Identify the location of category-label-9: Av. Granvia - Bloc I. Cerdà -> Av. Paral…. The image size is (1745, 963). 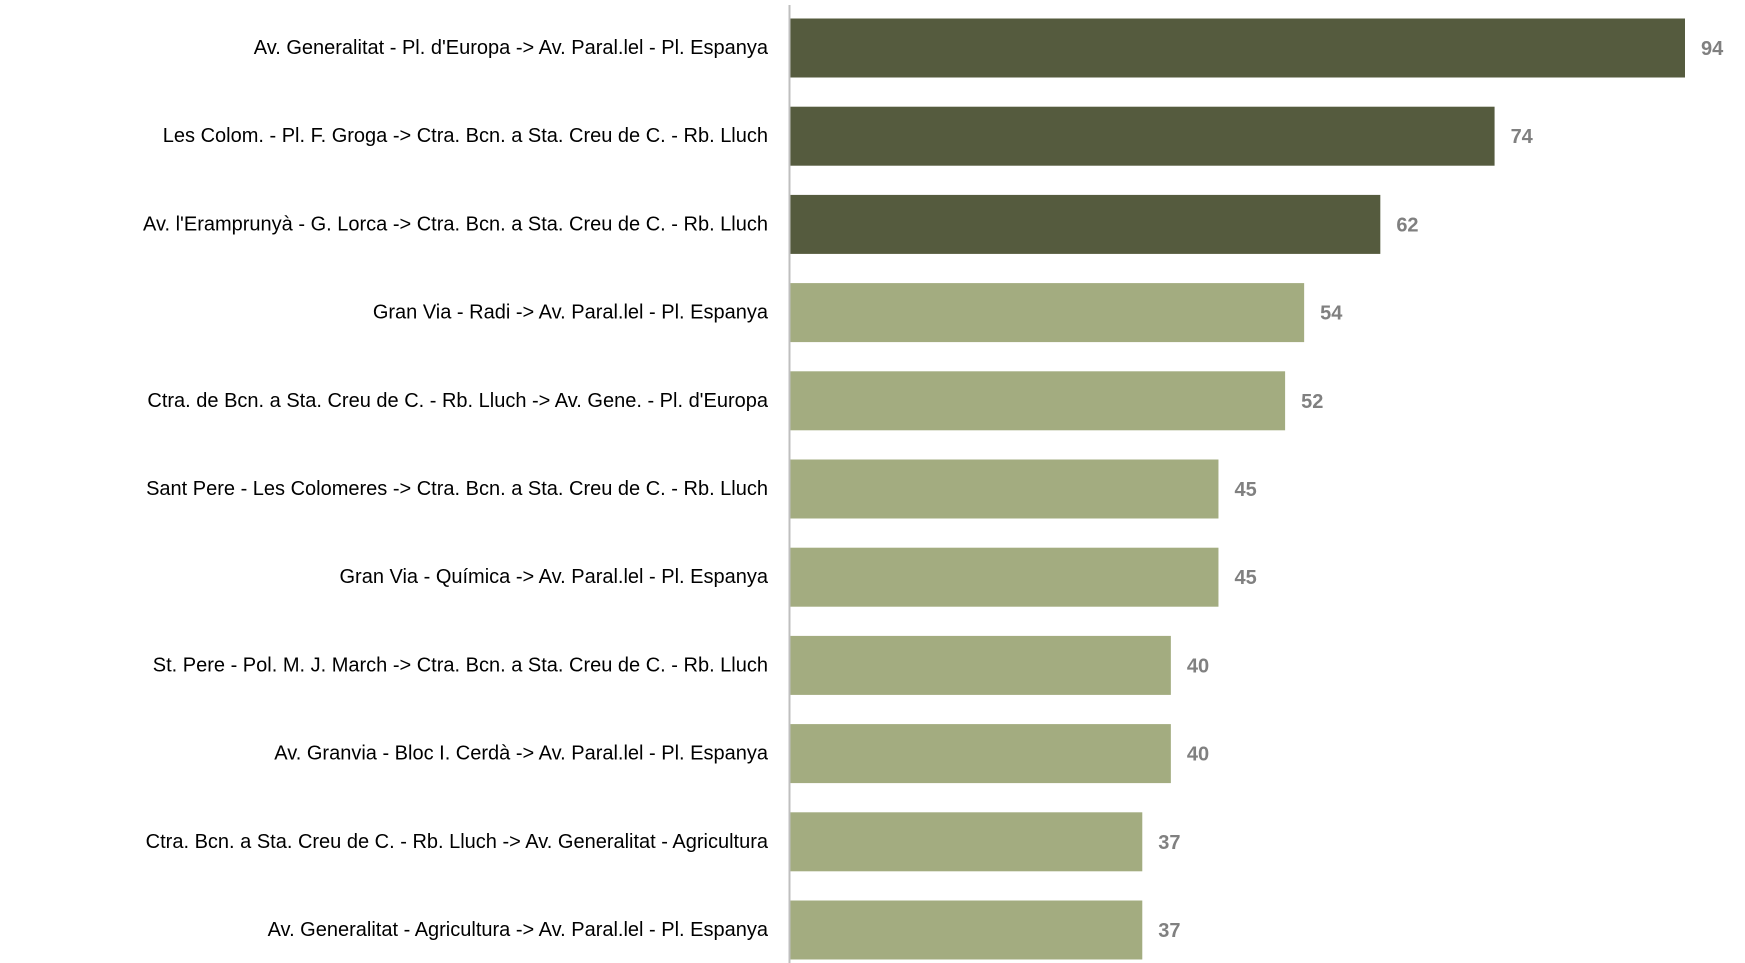
(521, 754).